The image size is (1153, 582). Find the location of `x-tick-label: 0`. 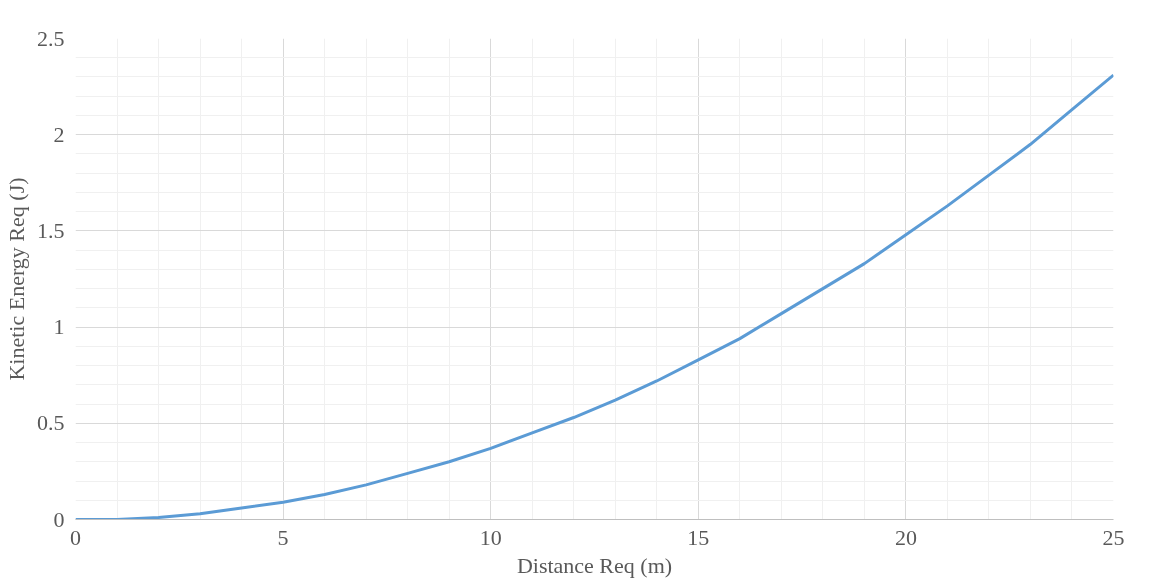

x-tick-label: 0 is located at coordinates (75, 537).